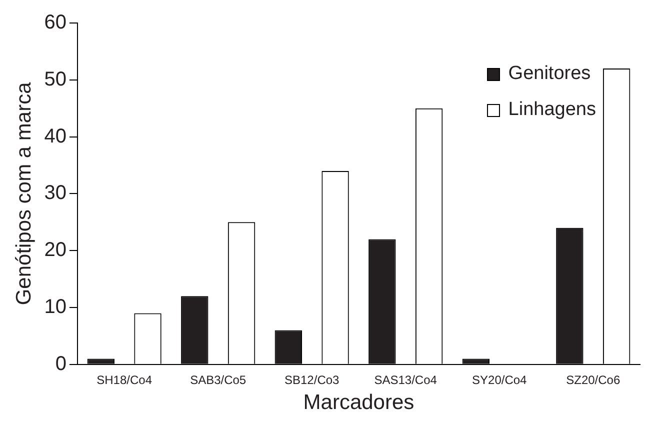 Image resolution: width=654 pixels, height=428 pixels. I want to click on series-label: Linhagens, so click(552, 110).